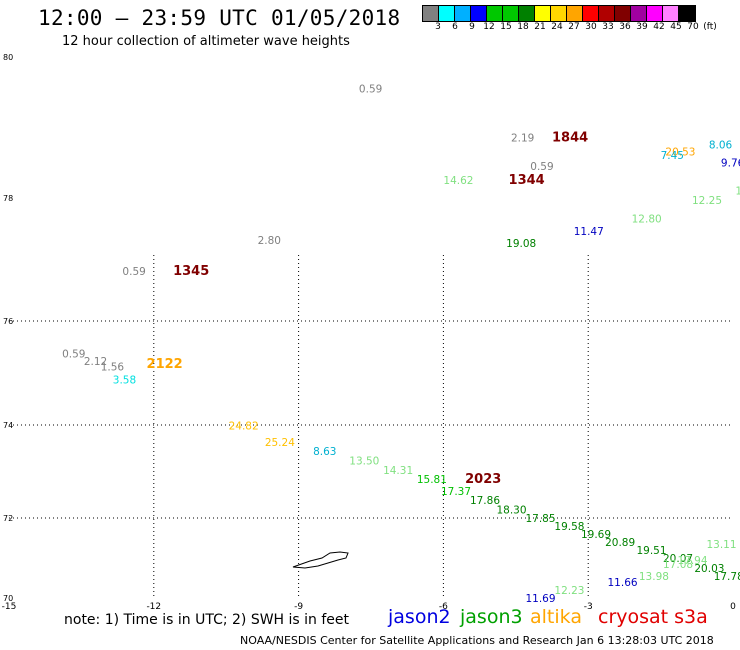 Image resolution: width=740 pixels, height=650 pixels. I want to click on y-tick-label: 74, so click(8, 425).